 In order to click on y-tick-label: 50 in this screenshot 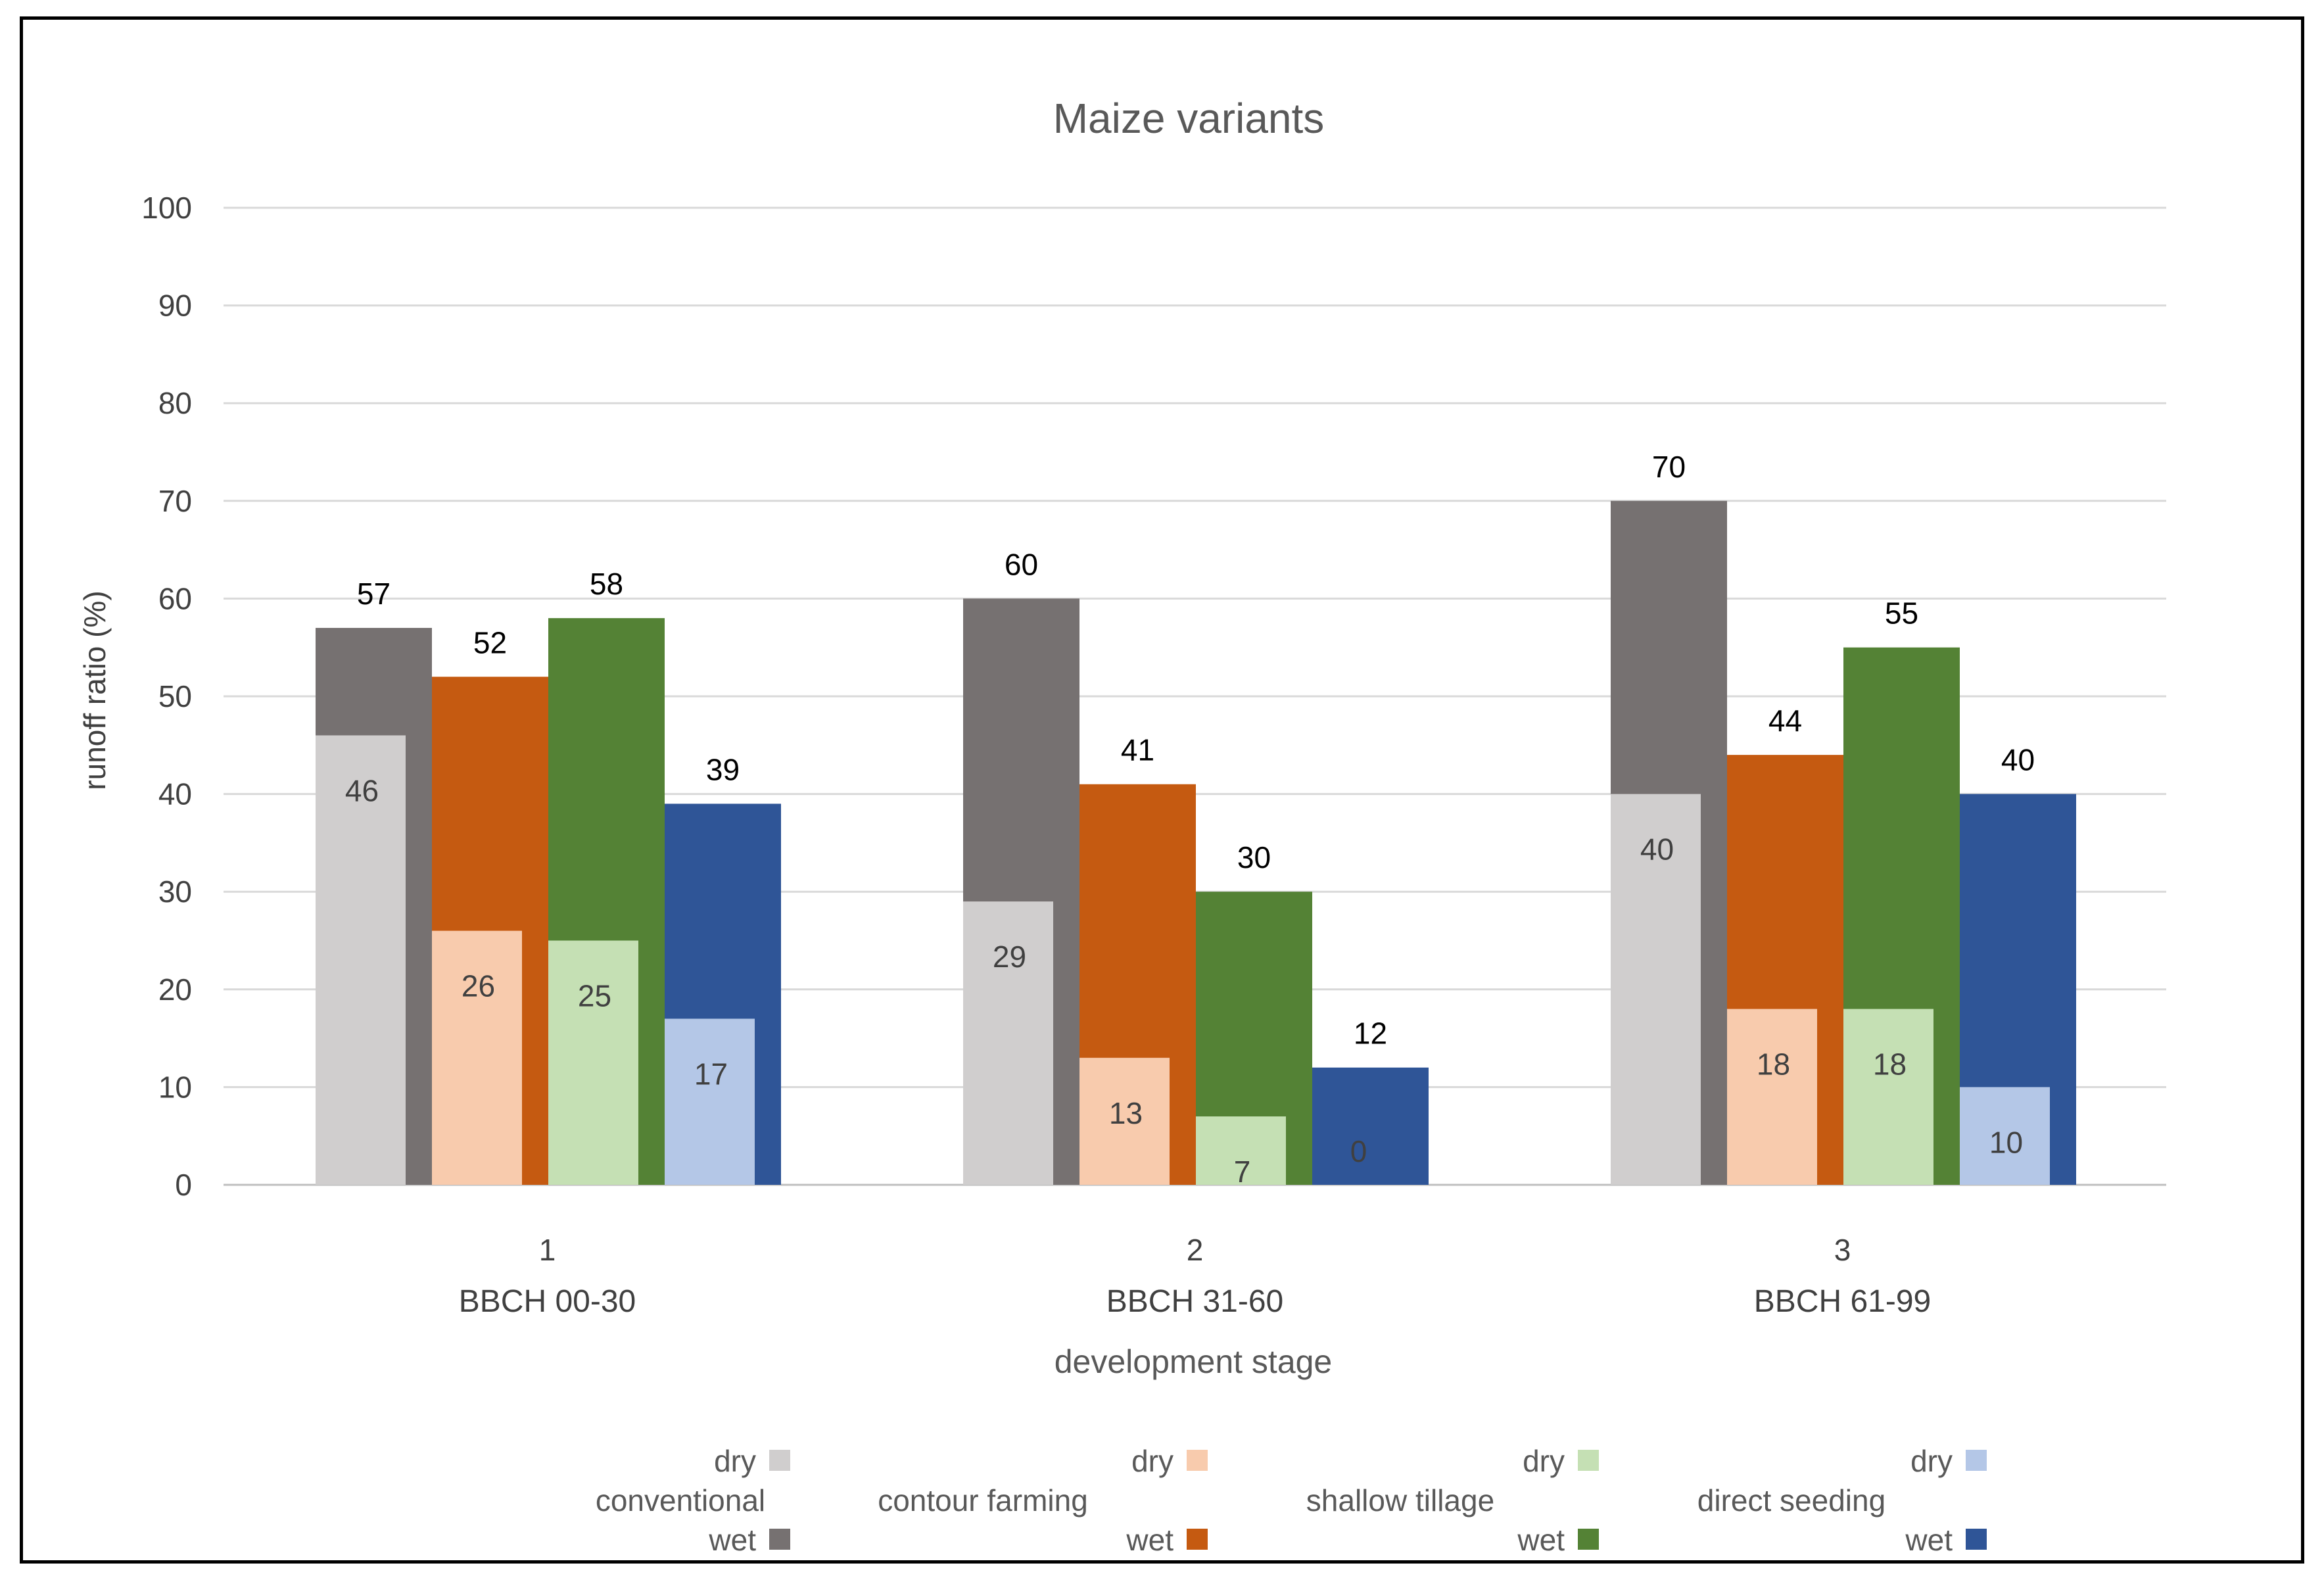, I will do `click(175, 696)`.